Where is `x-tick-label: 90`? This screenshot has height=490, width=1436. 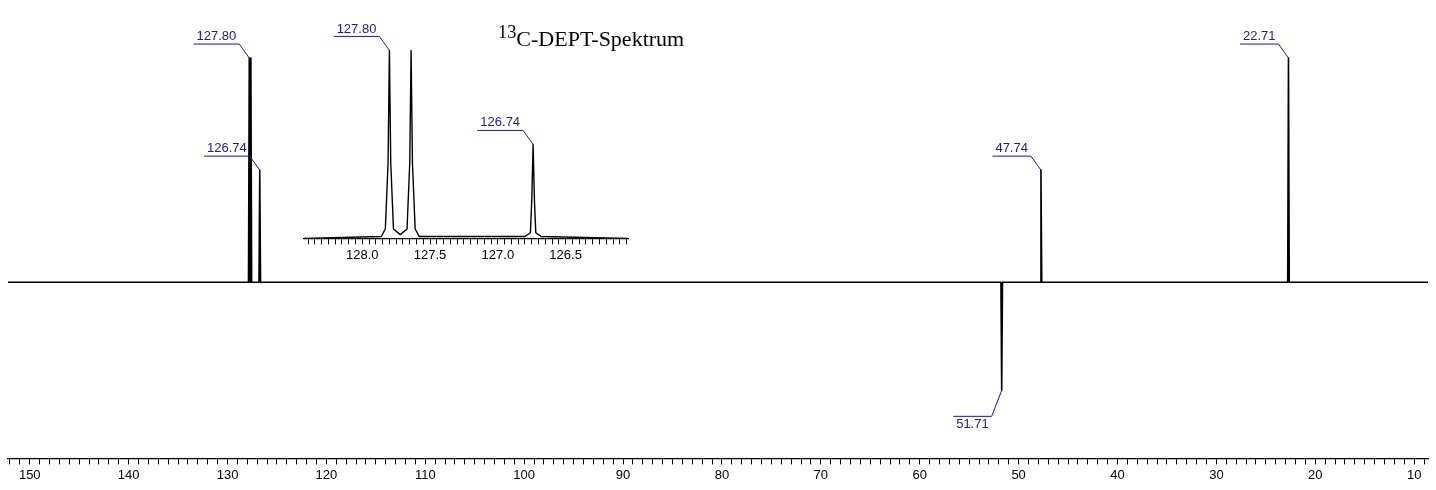
x-tick-label: 90 is located at coordinates (623, 474).